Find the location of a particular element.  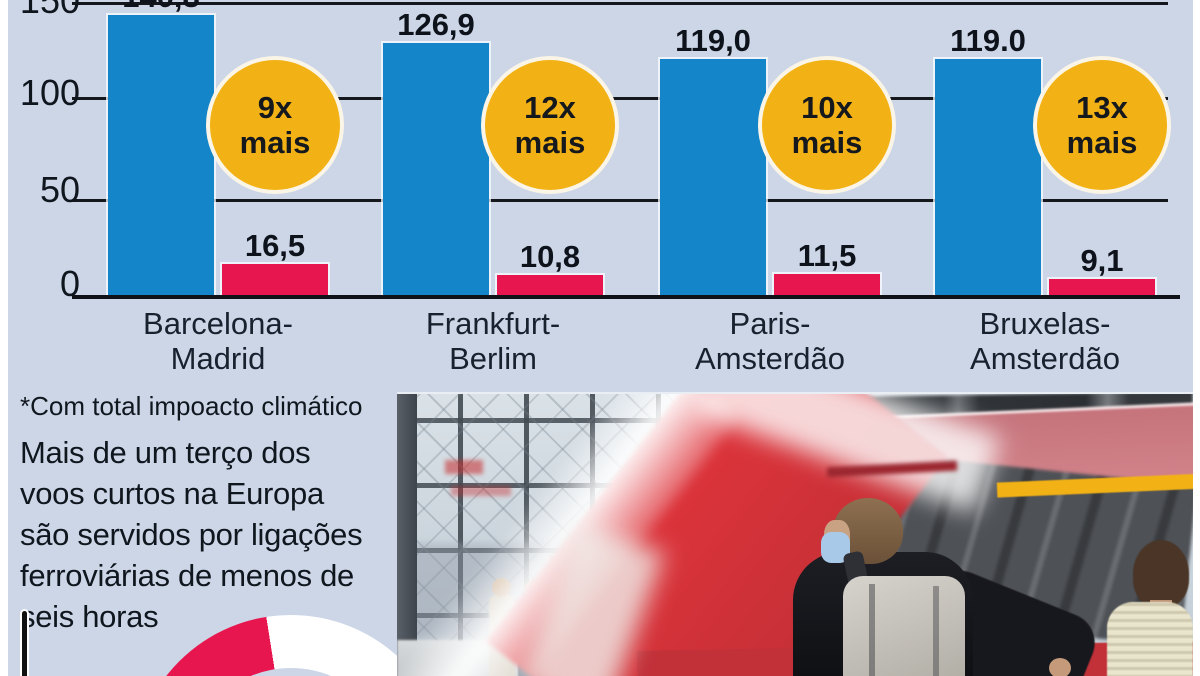

callout-line: Mais de um terço dos is located at coordinates (165, 452).